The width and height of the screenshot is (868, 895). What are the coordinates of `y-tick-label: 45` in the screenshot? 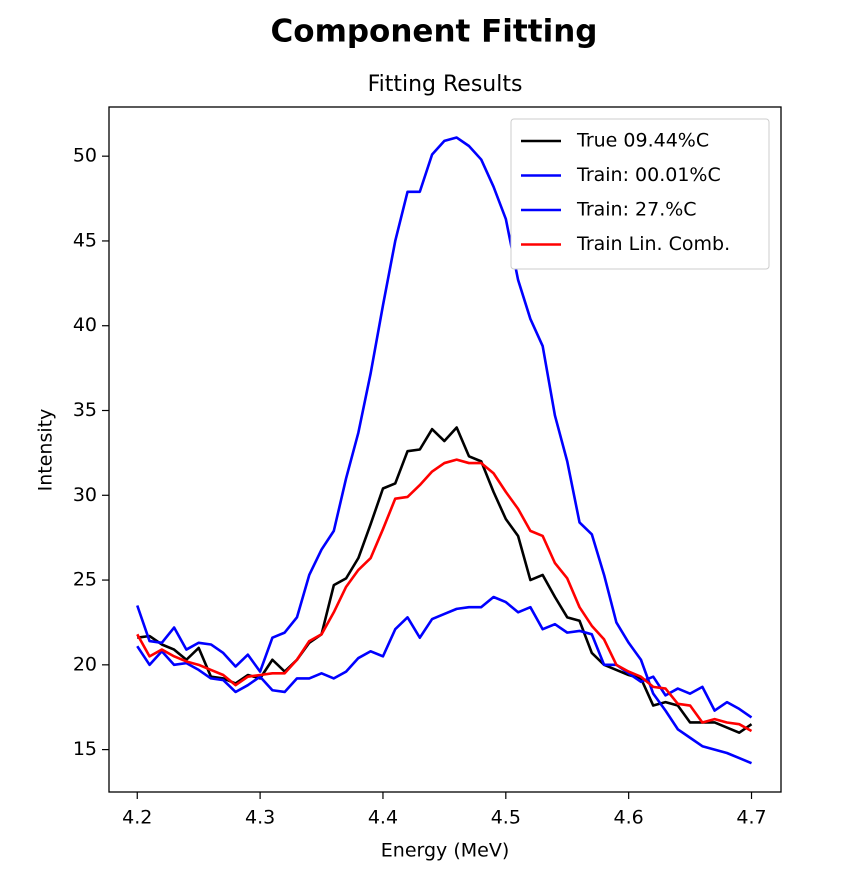 It's located at (85, 240).